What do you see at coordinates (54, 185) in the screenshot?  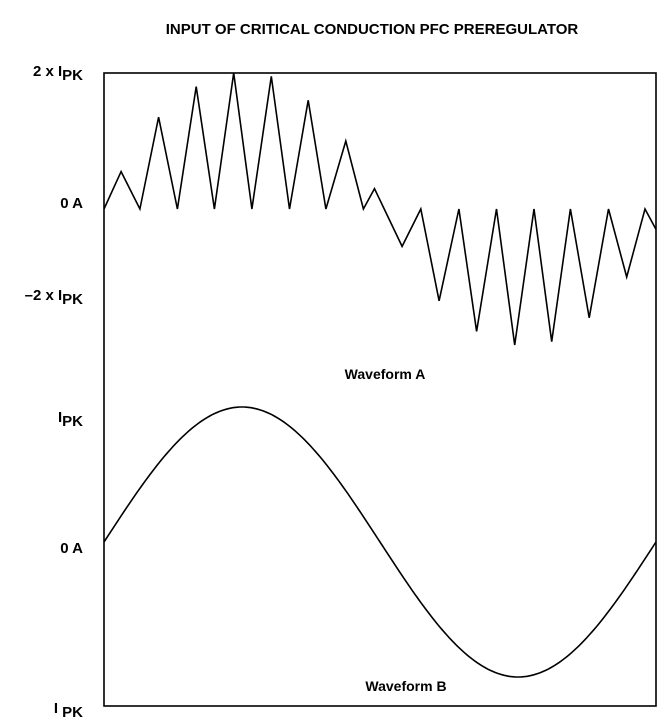 I see `waveform-a-y-tick-labels: 2 x IPK 0 A –2 x IPK` at bounding box center [54, 185].